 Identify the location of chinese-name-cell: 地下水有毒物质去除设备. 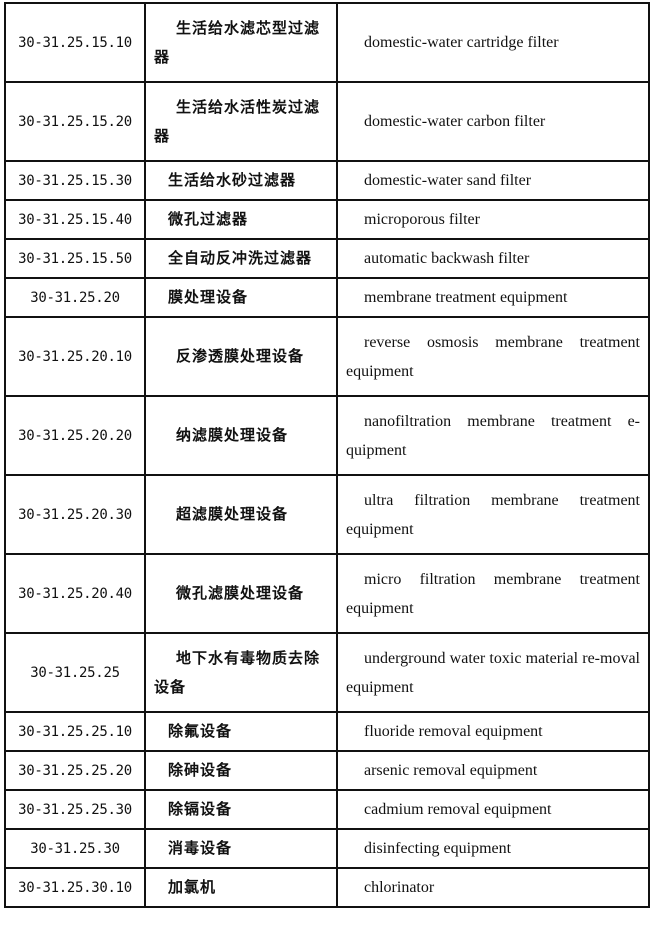
(241, 672).